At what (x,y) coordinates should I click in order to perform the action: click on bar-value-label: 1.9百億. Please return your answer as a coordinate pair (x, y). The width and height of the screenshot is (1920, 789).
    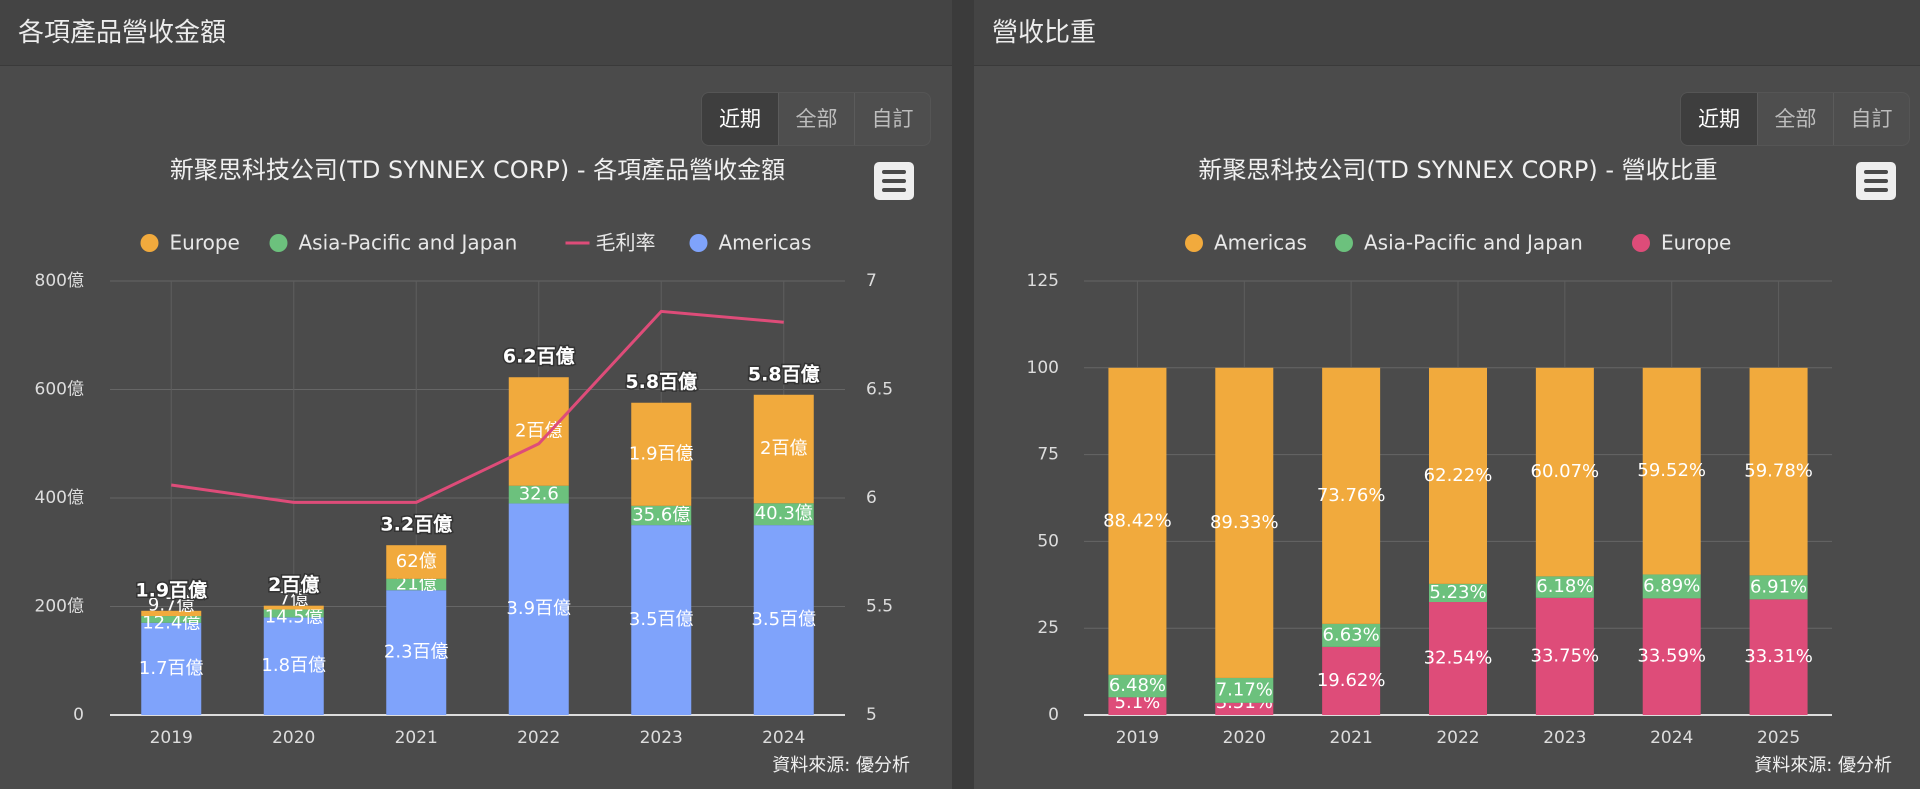
    Looking at the image, I should click on (661, 453).